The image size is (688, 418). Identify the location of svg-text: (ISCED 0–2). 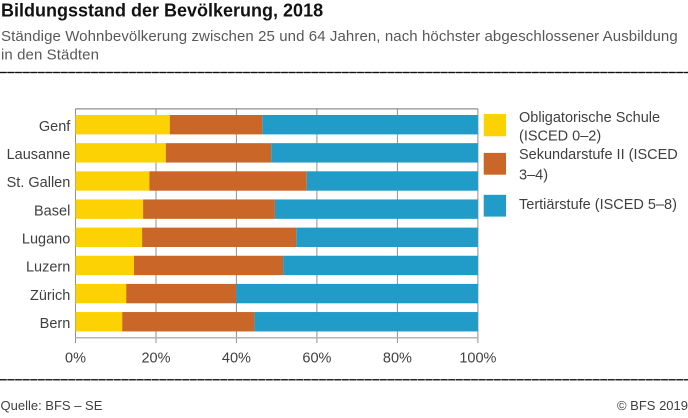
(560, 137).